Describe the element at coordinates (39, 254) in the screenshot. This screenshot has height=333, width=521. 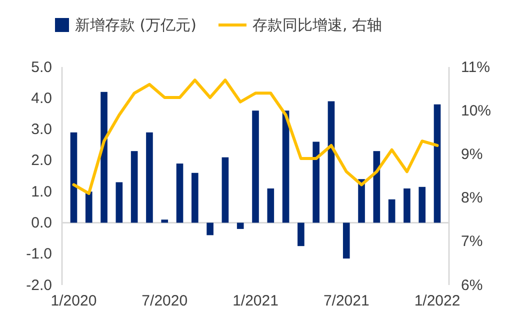
I see `y-tick-label: -1.0` at that location.